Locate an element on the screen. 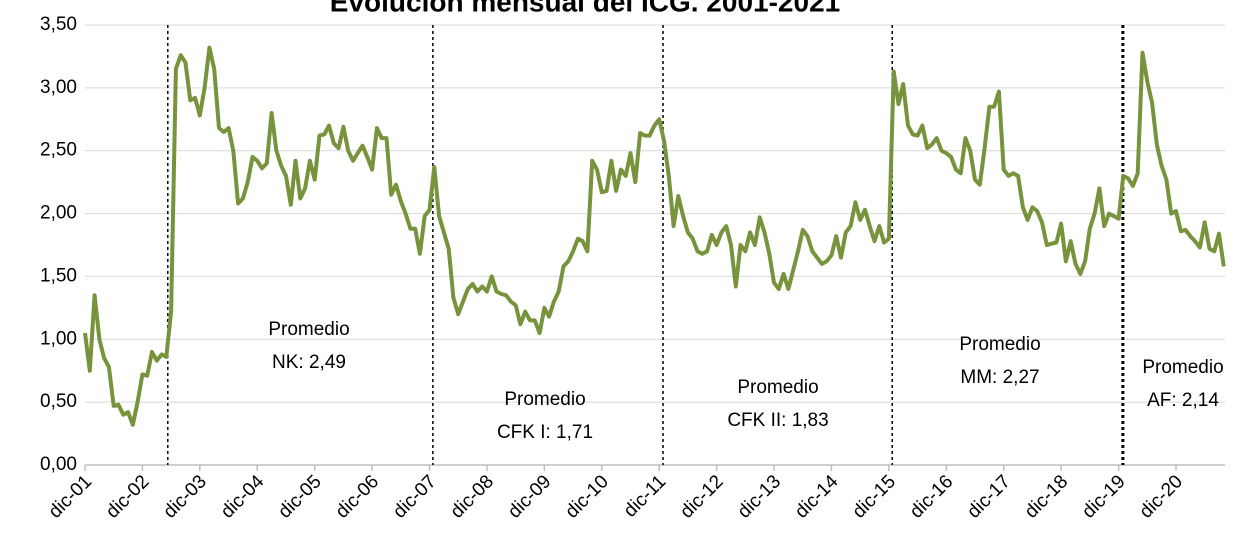  y-tick-label: 3,00 is located at coordinates (58, 87).